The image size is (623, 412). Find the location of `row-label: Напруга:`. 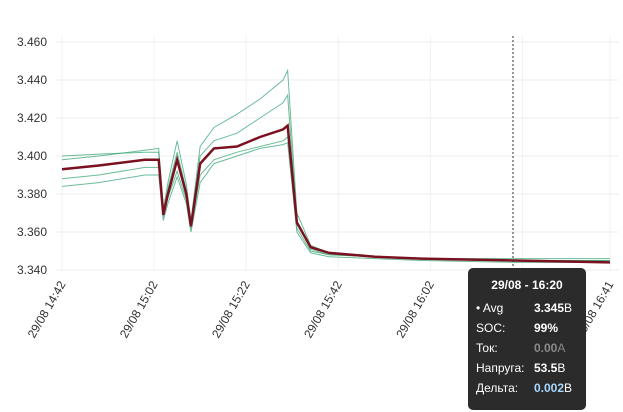

row-label: Напруга: is located at coordinates (500, 368).